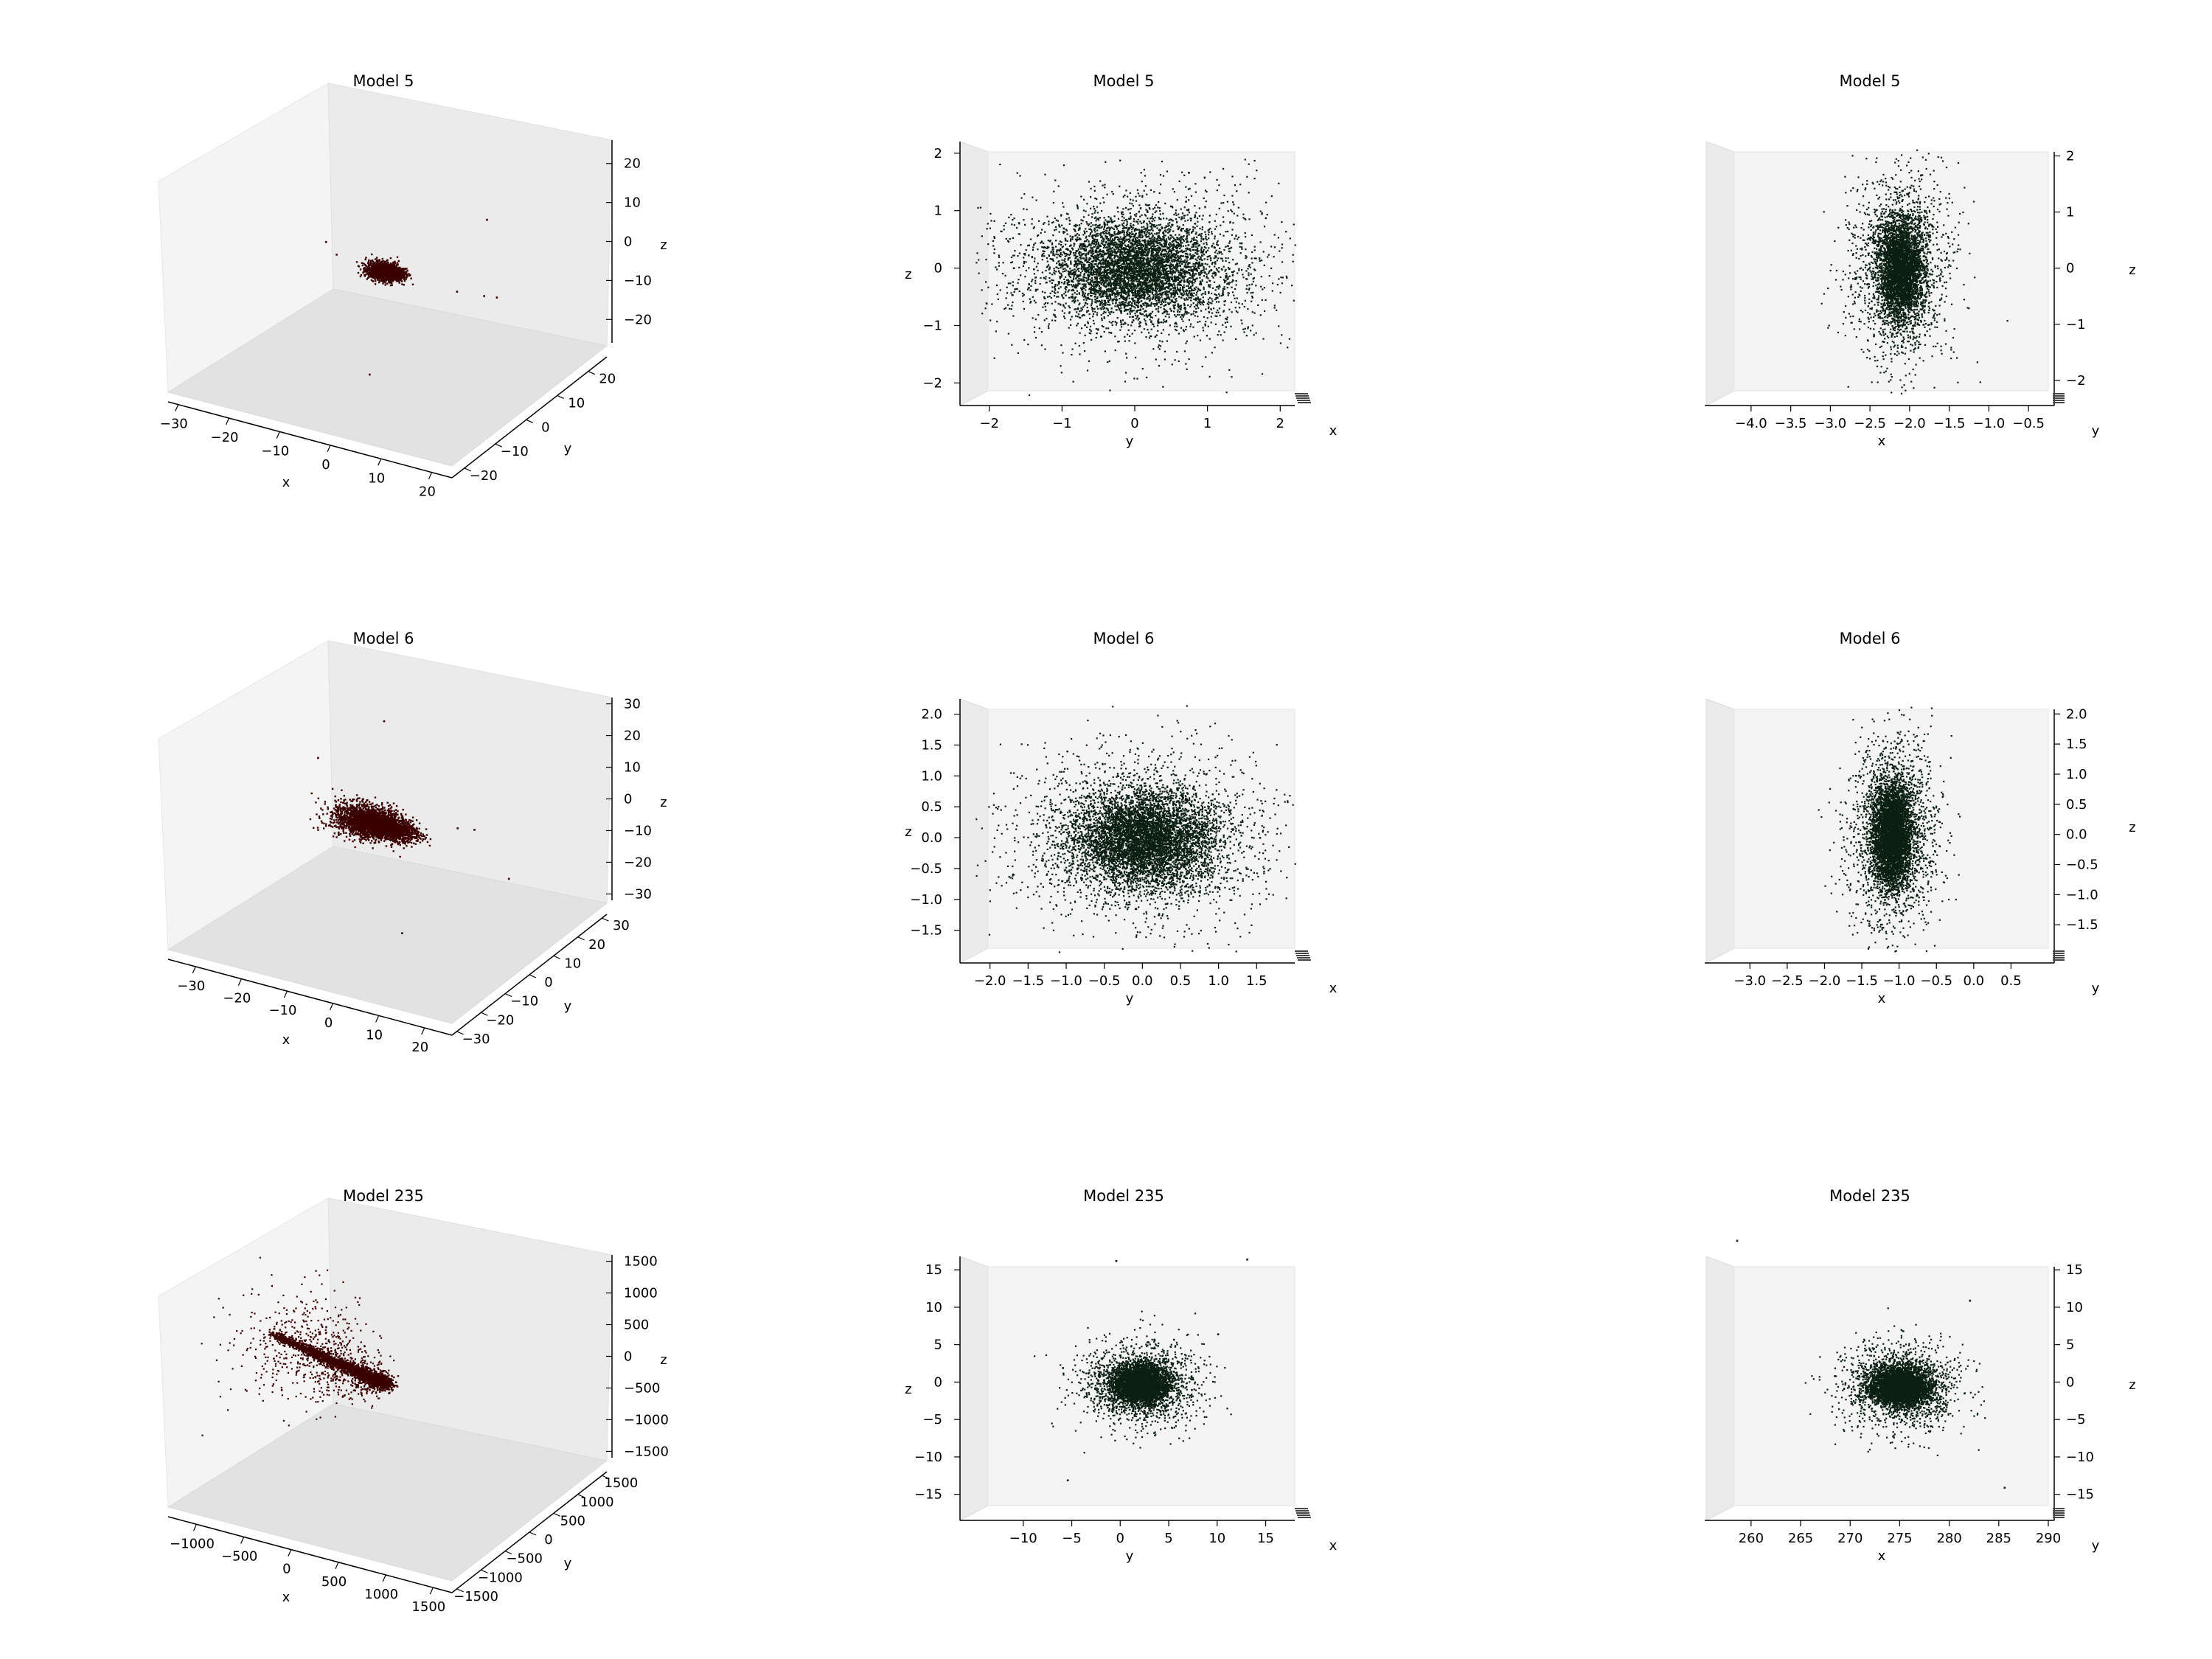 The height and width of the screenshot is (1659, 2212). Describe the element at coordinates (225, 437) in the screenshot. I see `x-tick-label: −20` at that location.